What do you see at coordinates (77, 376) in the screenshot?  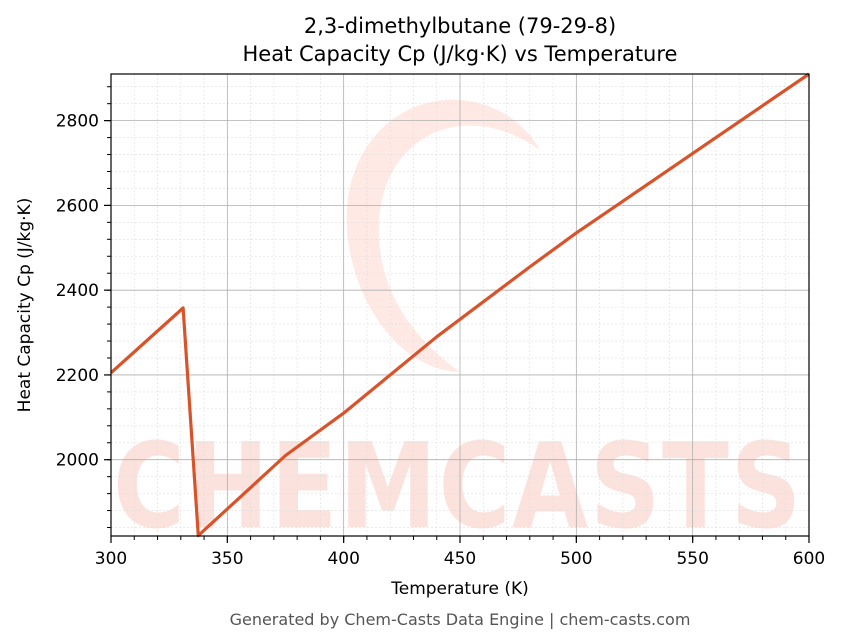 I see `y-tick-label: 2200` at bounding box center [77, 376].